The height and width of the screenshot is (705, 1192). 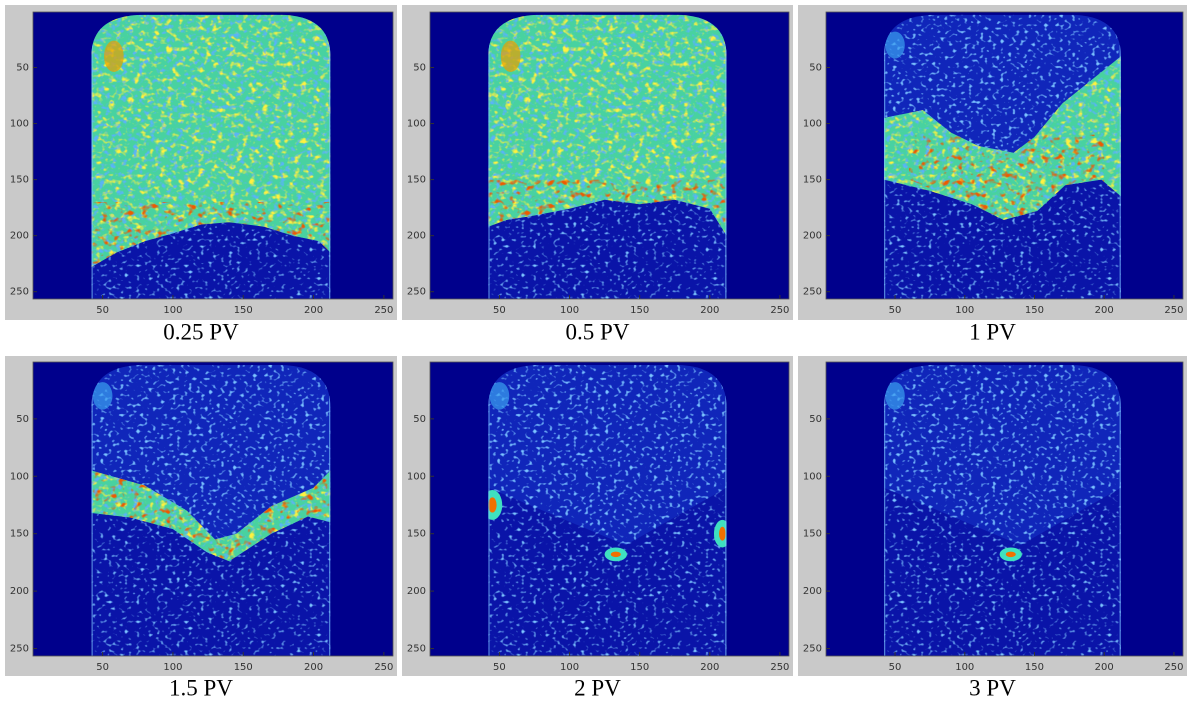 What do you see at coordinates (992, 687) in the screenshot?
I see `caption: 3 PV` at bounding box center [992, 687].